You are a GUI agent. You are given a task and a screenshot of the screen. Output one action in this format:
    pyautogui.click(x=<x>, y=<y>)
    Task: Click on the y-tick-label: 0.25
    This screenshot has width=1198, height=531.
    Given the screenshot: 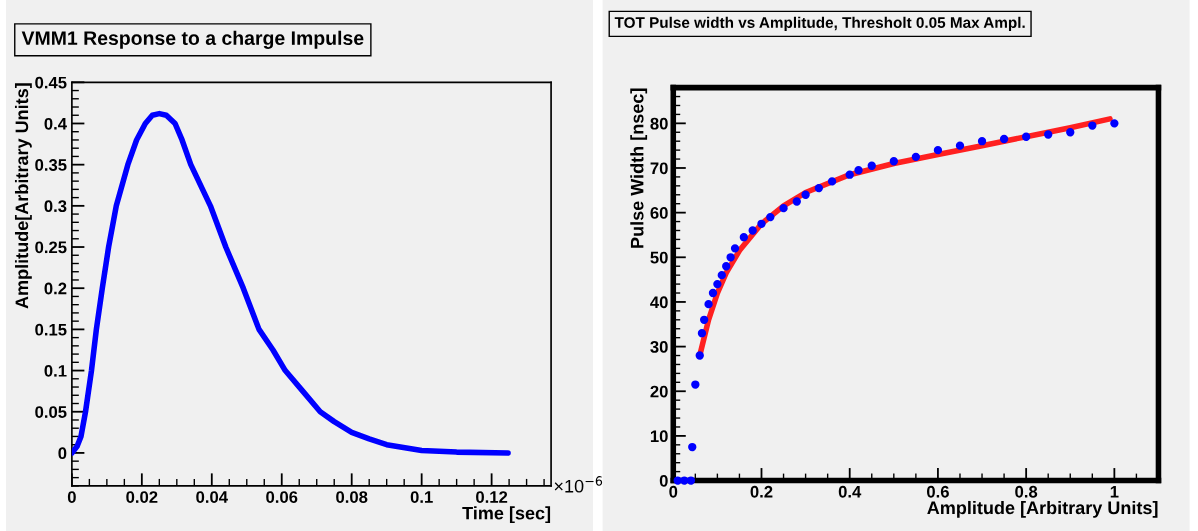 What is the action you would take?
    pyautogui.click(x=51, y=247)
    